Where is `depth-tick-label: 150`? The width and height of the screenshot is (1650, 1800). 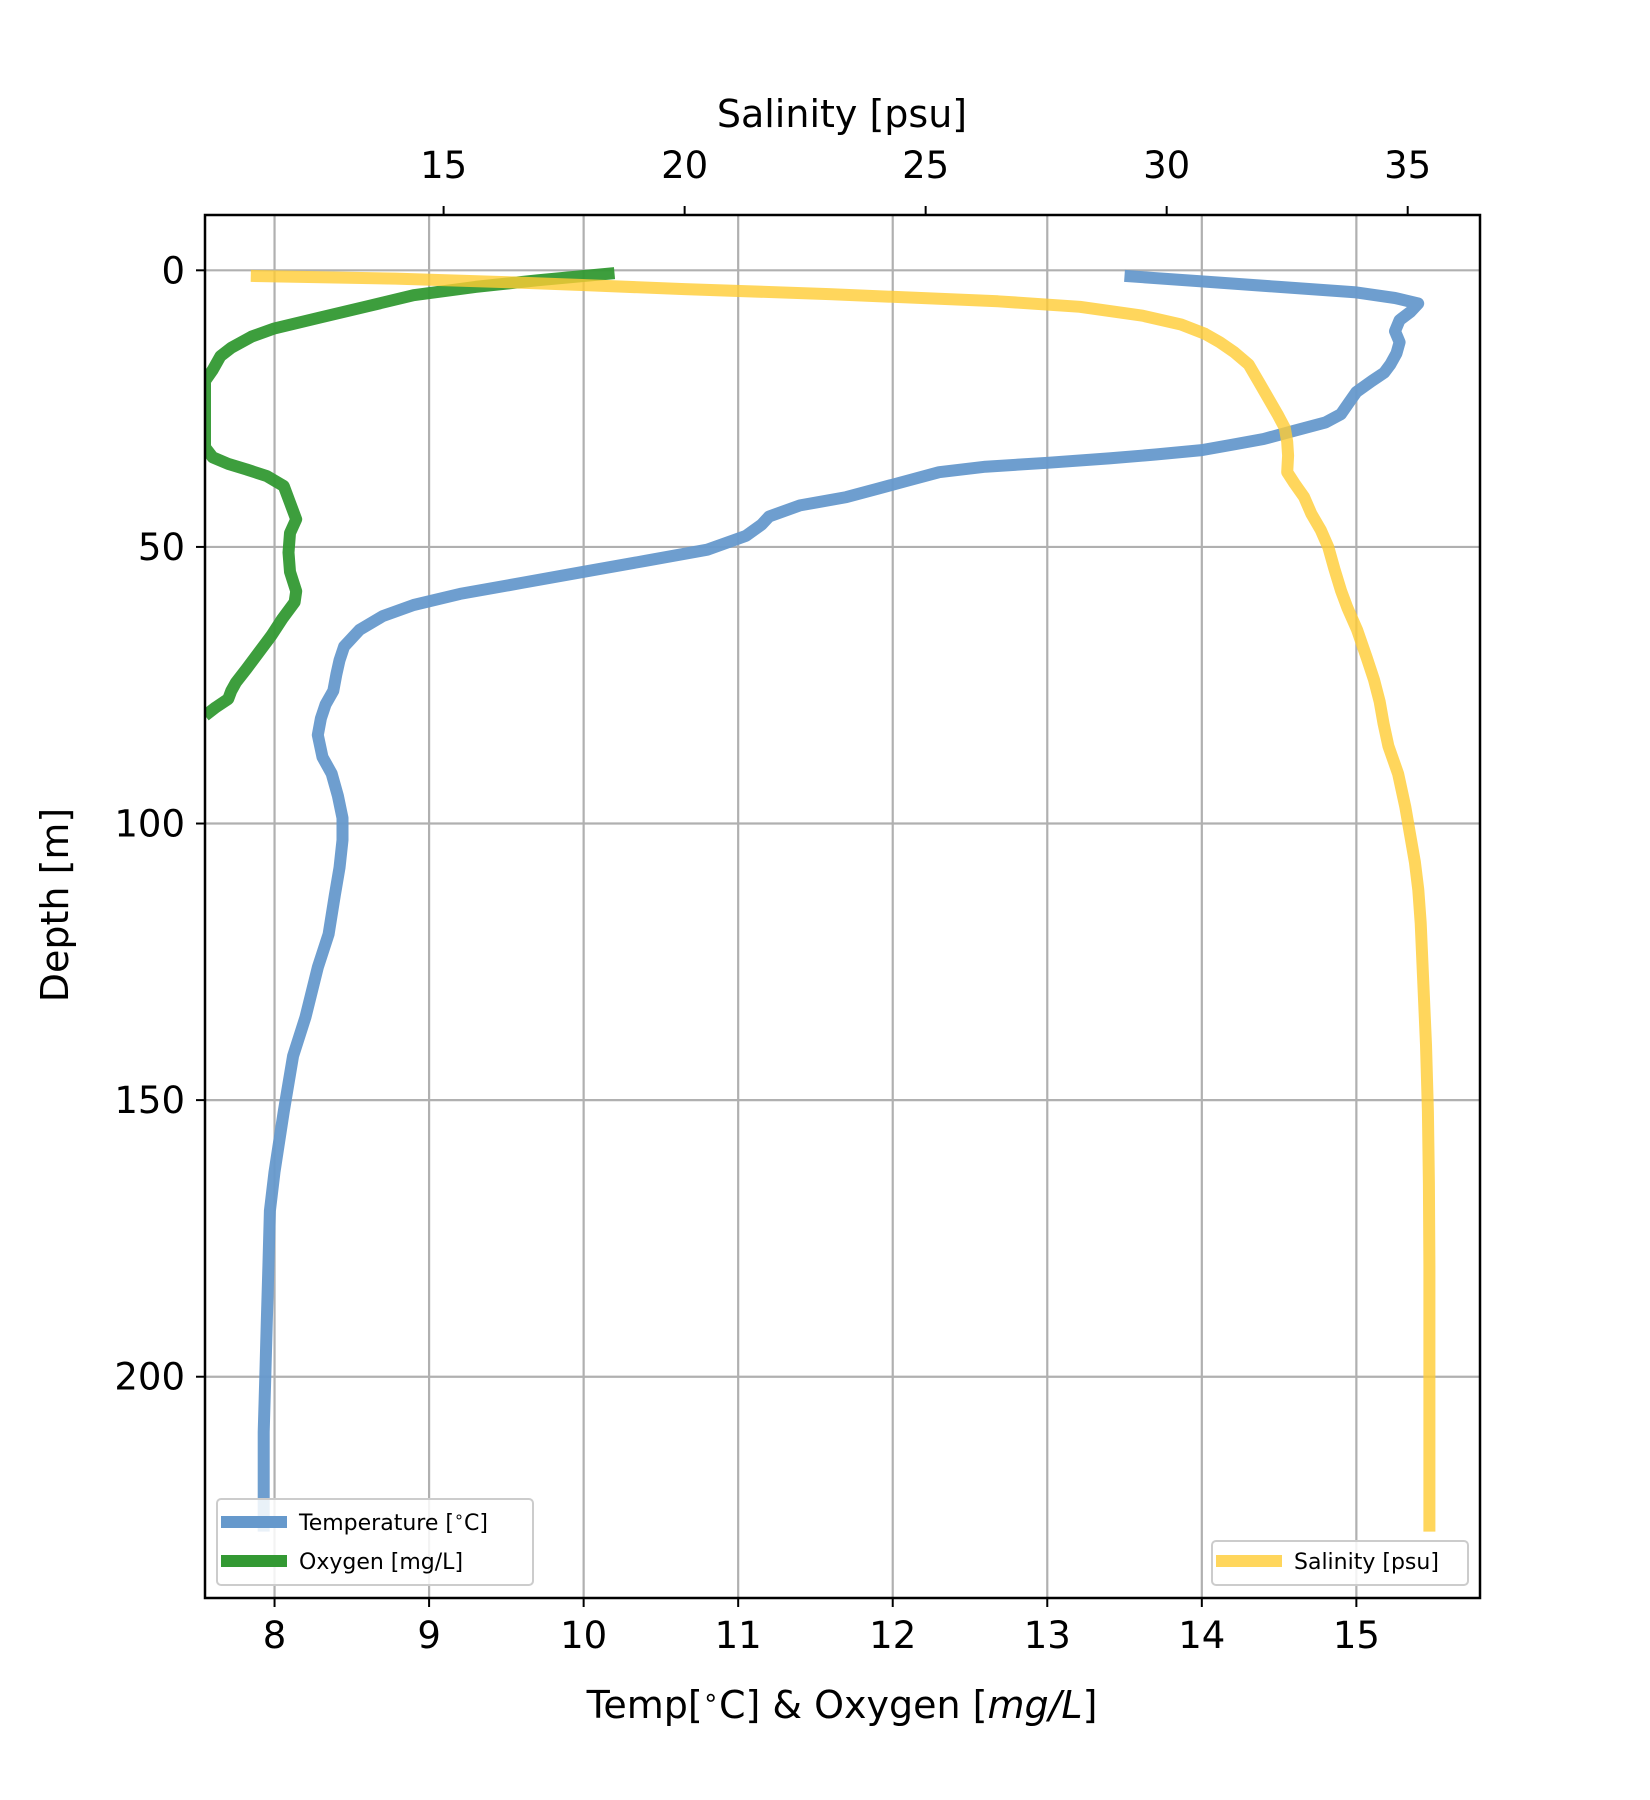 depth-tick-label: 150 is located at coordinates (149, 1100).